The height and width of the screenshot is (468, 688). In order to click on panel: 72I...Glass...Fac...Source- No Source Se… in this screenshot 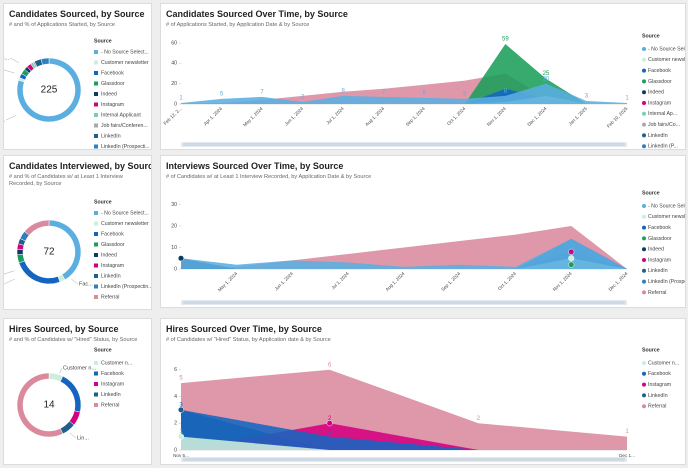, I will do `click(77, 232)`.